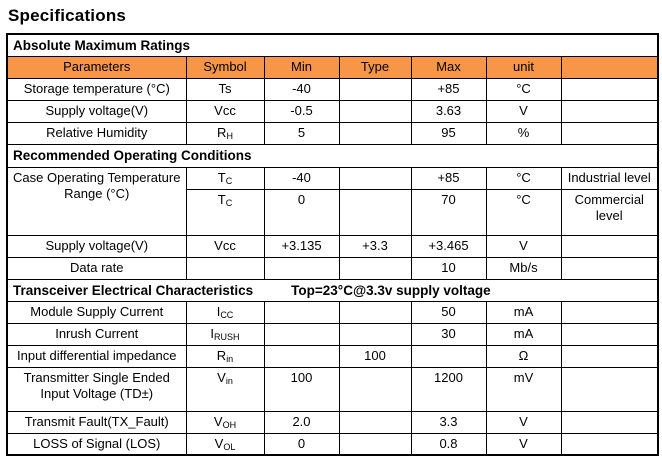  Describe the element at coordinates (523, 246) in the screenshot. I see `cell-unit: V` at that location.